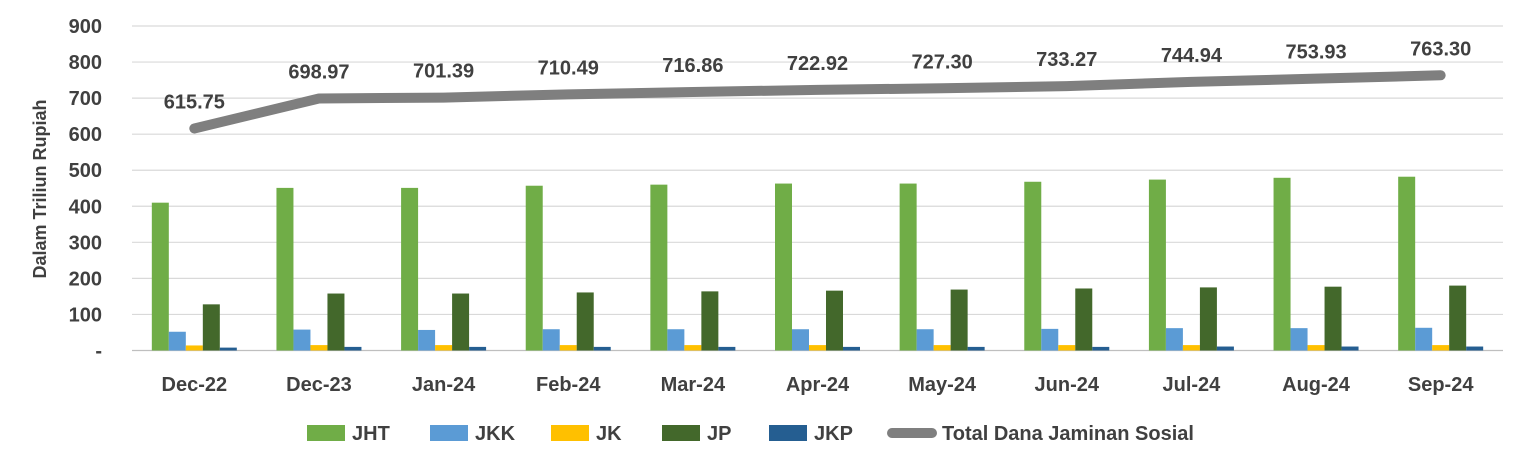 The height and width of the screenshot is (461, 1520). I want to click on total-data-label: 763.30, so click(1440, 49).